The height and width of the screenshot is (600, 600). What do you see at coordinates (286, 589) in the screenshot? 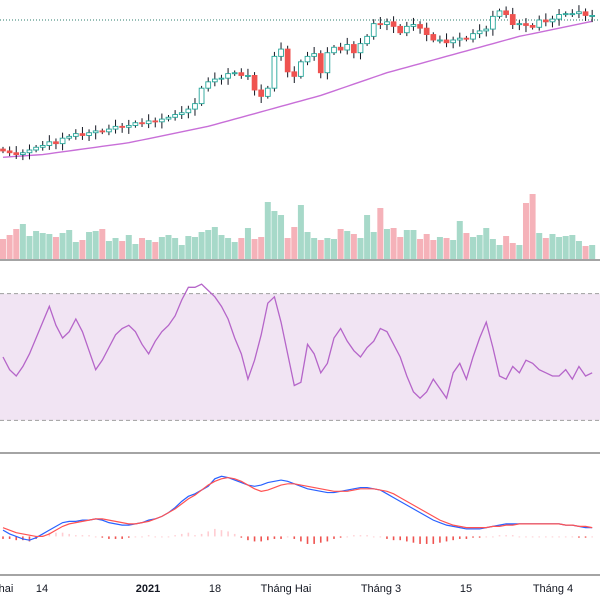
I see `x-axis-ticks: hai 14 2021 18 Tháng Hai Tháng 3 15 Tháng 4` at bounding box center [286, 589].